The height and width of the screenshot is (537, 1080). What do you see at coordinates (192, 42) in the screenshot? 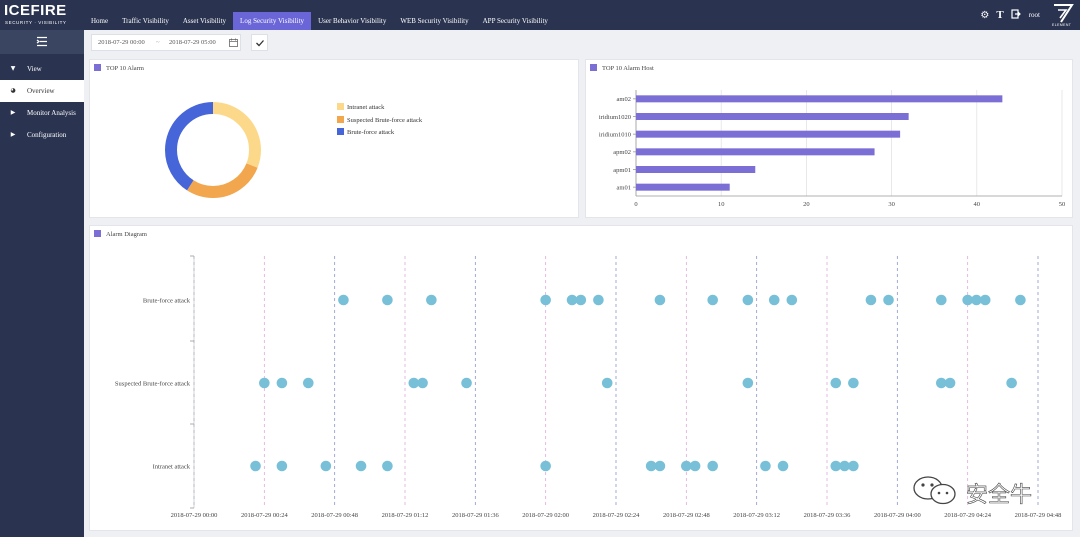
I see `end-date: 2018-07-29 05:00` at bounding box center [192, 42].